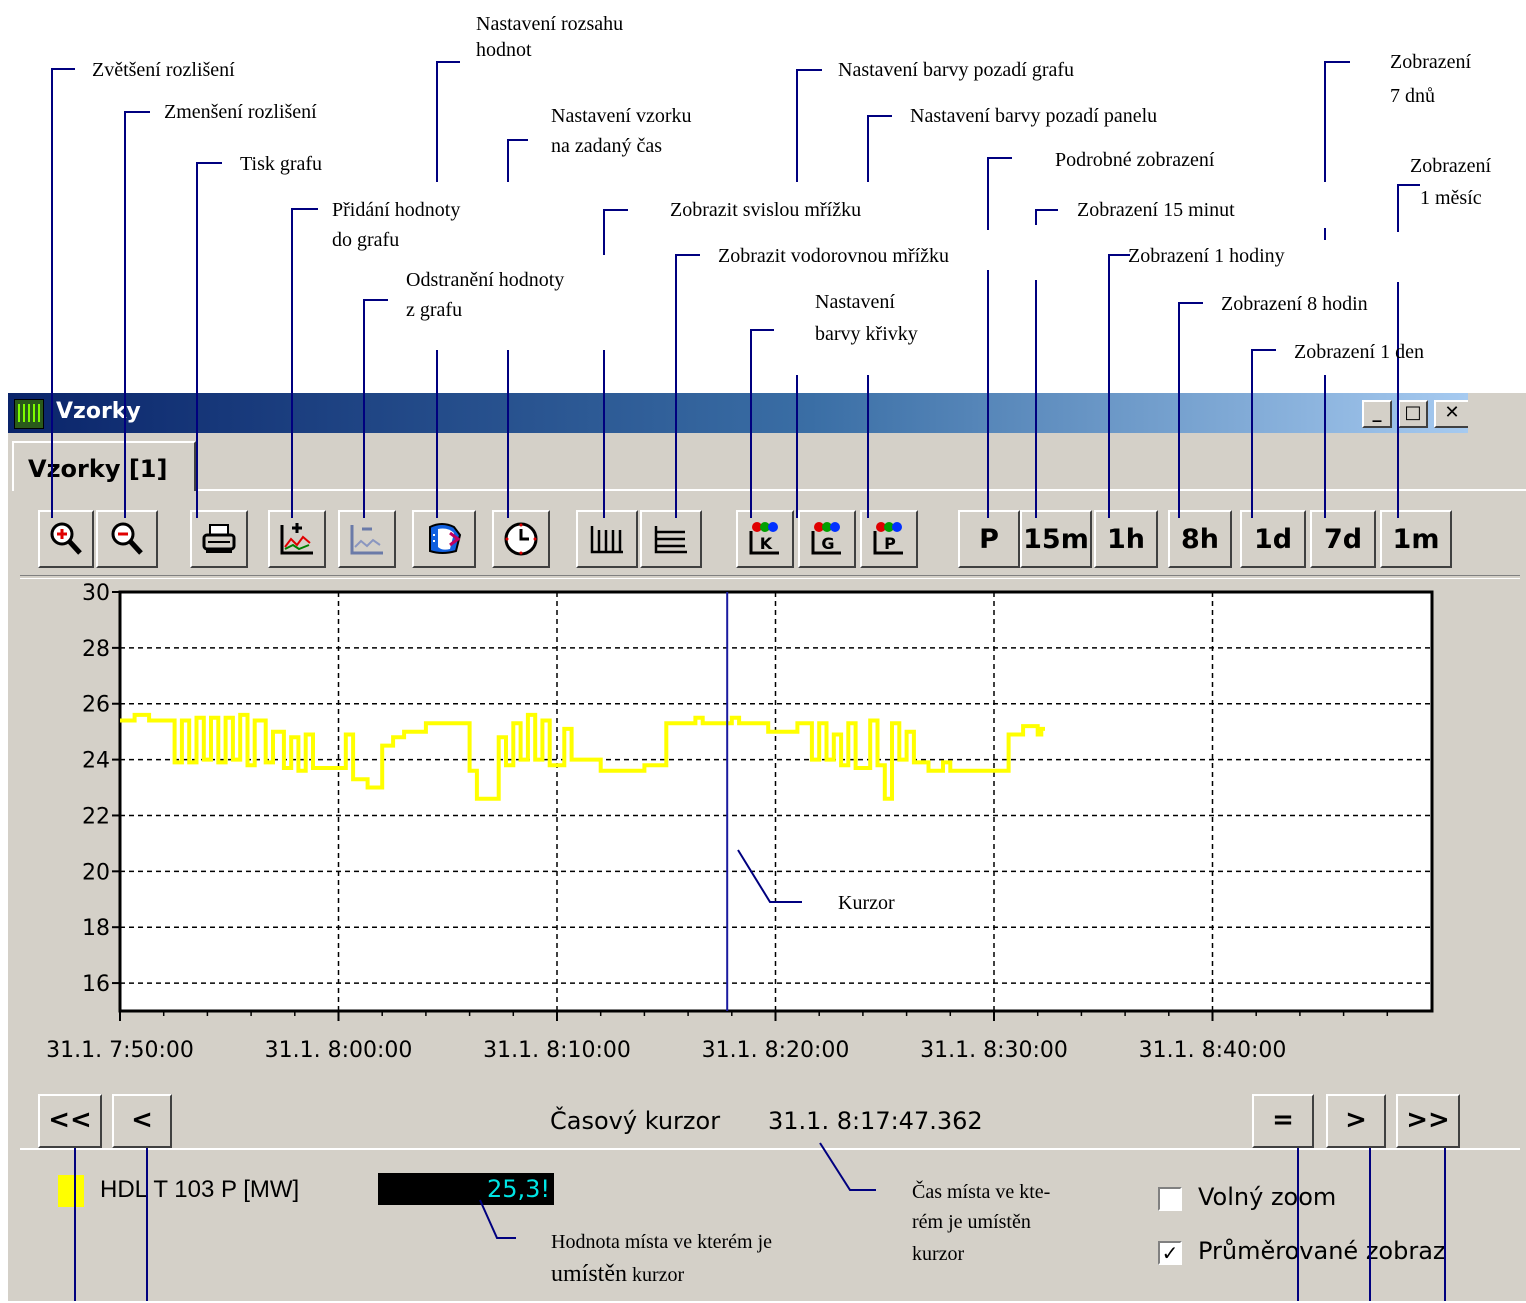 The width and height of the screenshot is (1526, 1303). Describe the element at coordinates (1377, 414) in the screenshot. I see `minimize-button: _` at that location.